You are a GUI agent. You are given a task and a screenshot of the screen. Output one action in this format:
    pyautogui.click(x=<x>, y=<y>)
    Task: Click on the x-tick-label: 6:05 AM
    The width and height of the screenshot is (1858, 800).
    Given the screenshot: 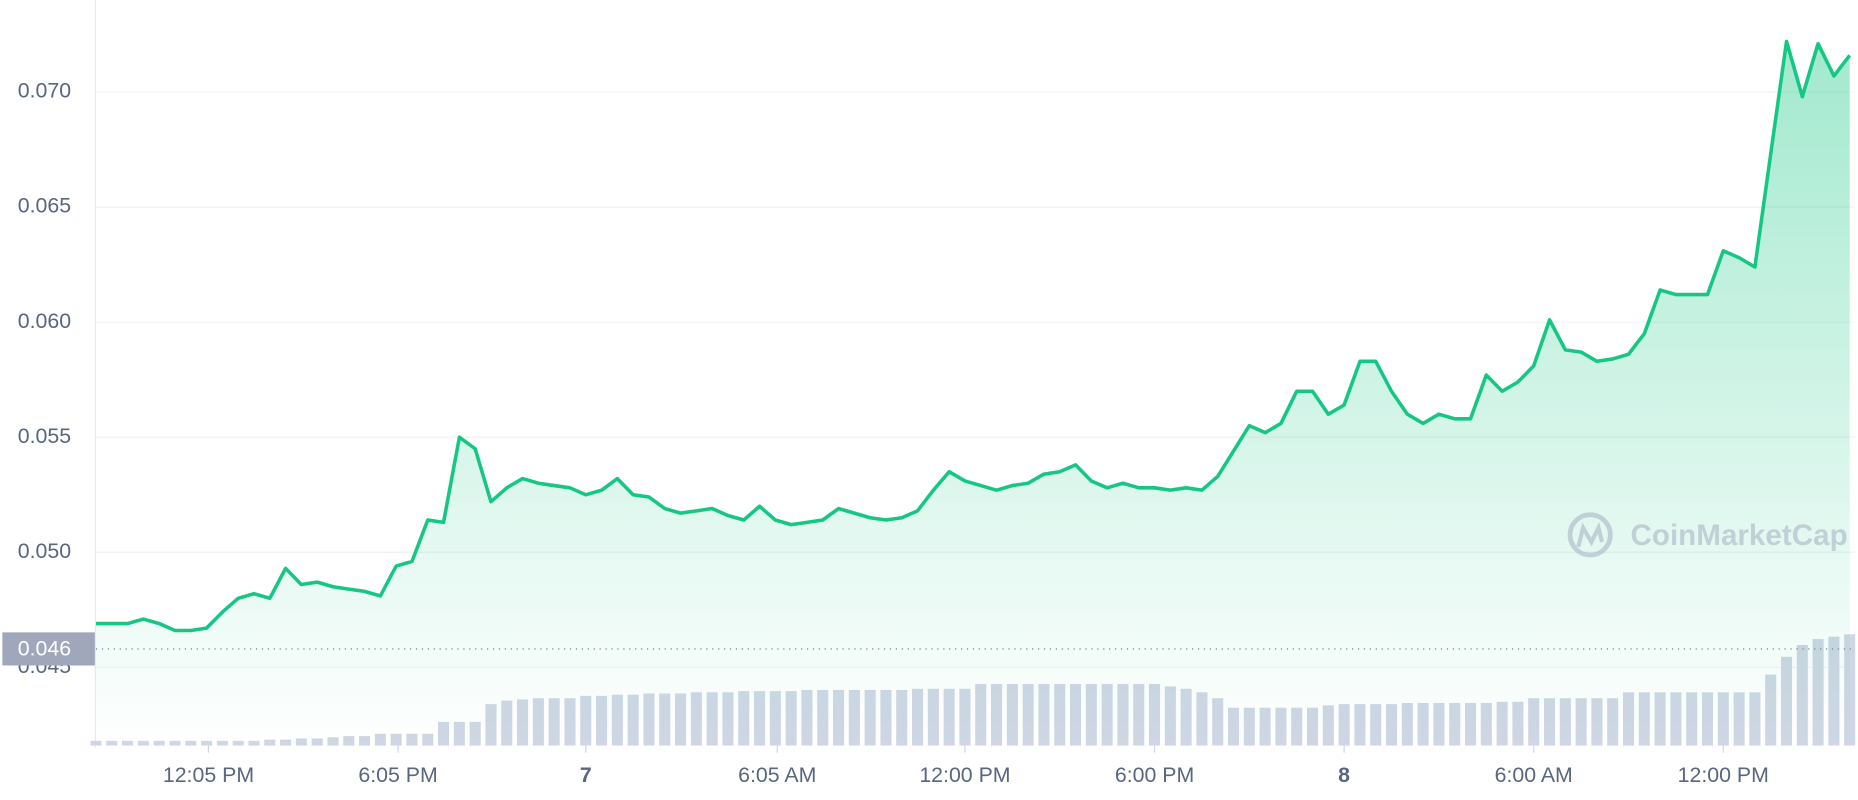 What is the action you would take?
    pyautogui.click(x=777, y=775)
    